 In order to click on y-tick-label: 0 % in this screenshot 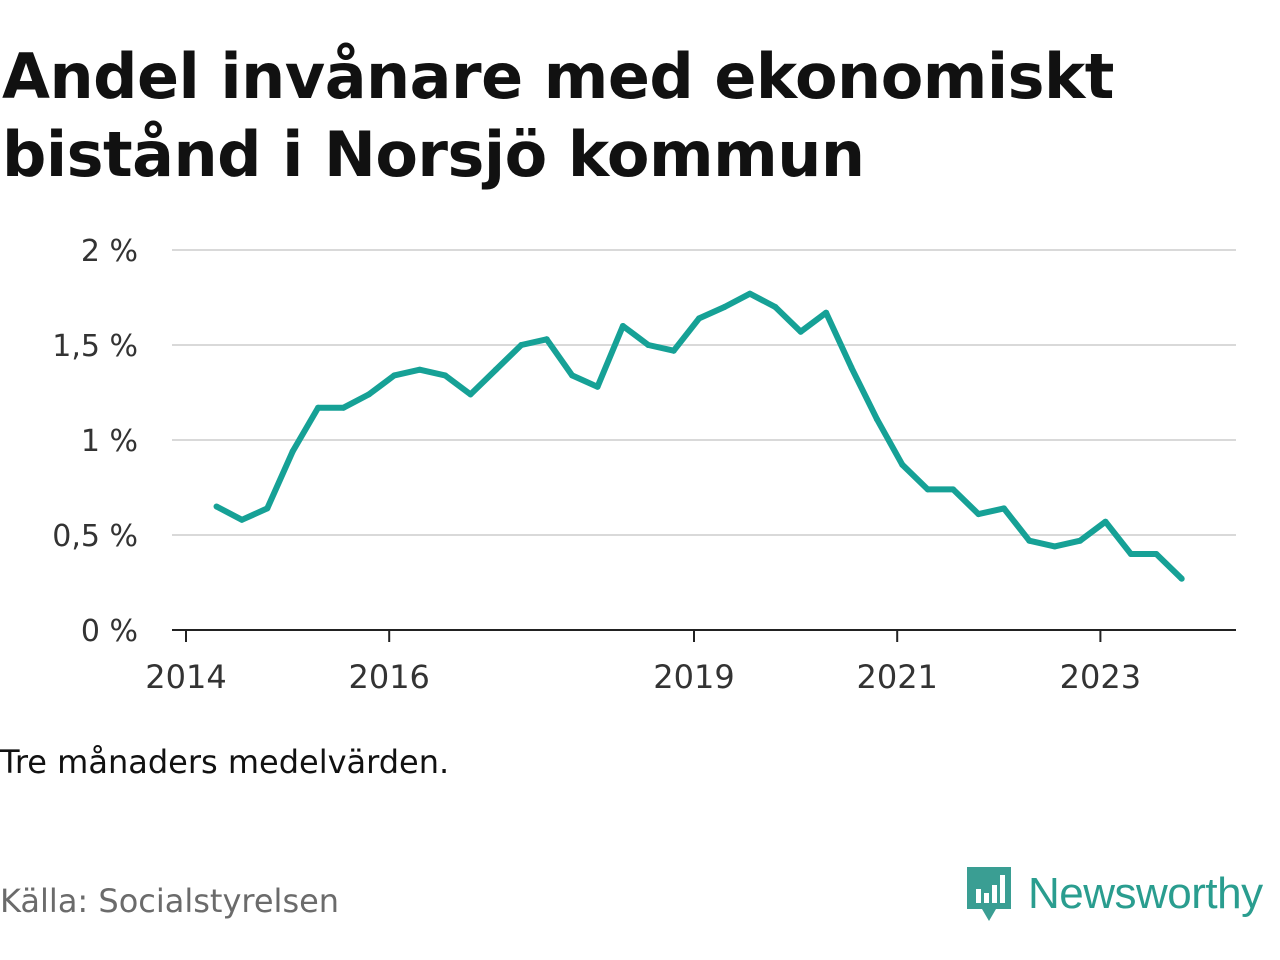, I will do `click(109, 631)`.